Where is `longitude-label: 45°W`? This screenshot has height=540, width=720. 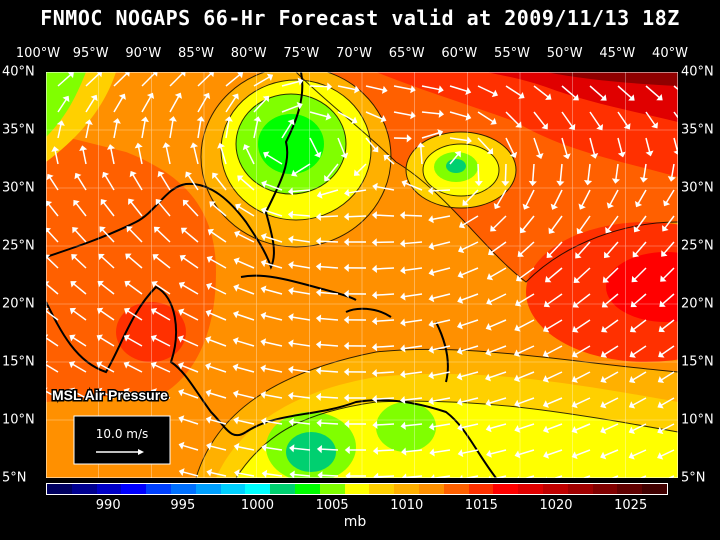 longitude-label: 45°W is located at coordinates (617, 53).